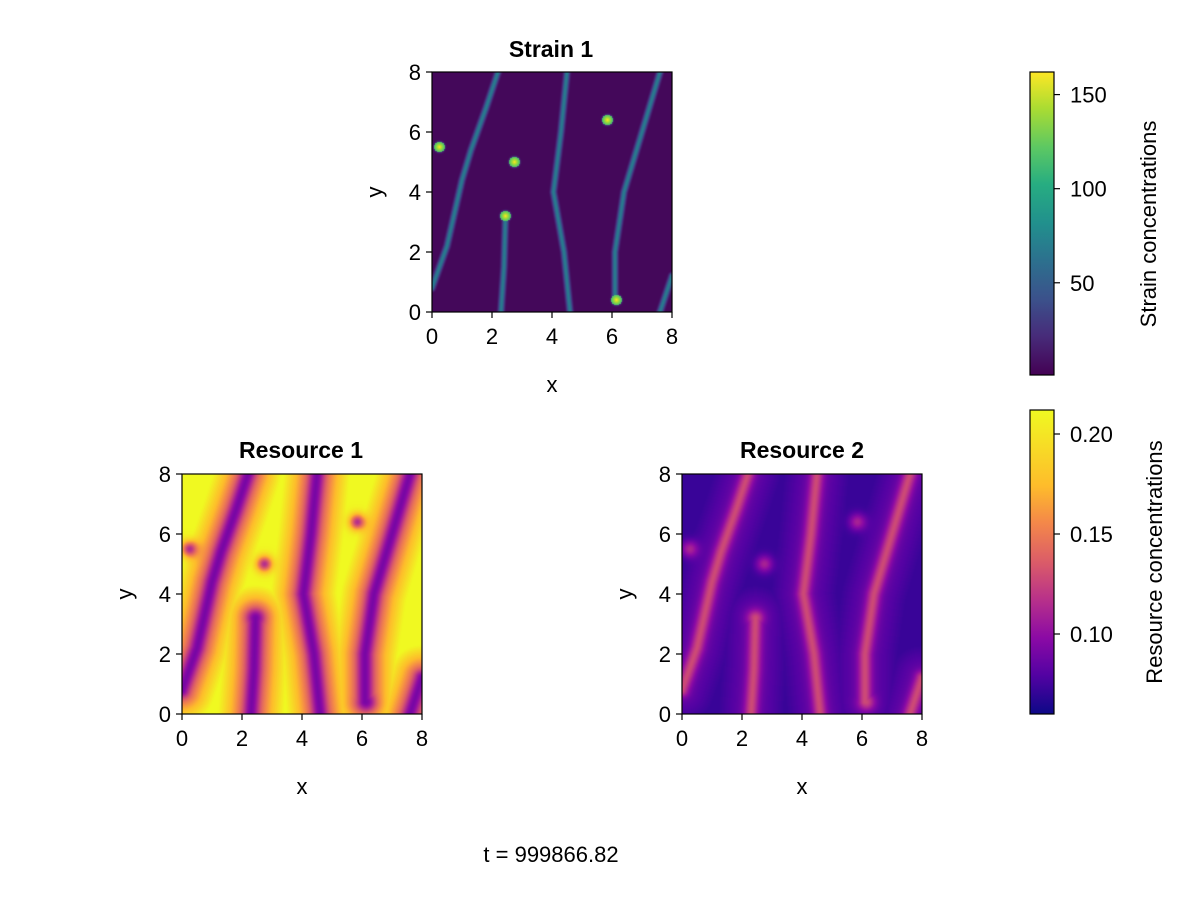  What do you see at coordinates (1088, 95) in the screenshot?
I see `colorbar-tick-label: 150` at bounding box center [1088, 95].